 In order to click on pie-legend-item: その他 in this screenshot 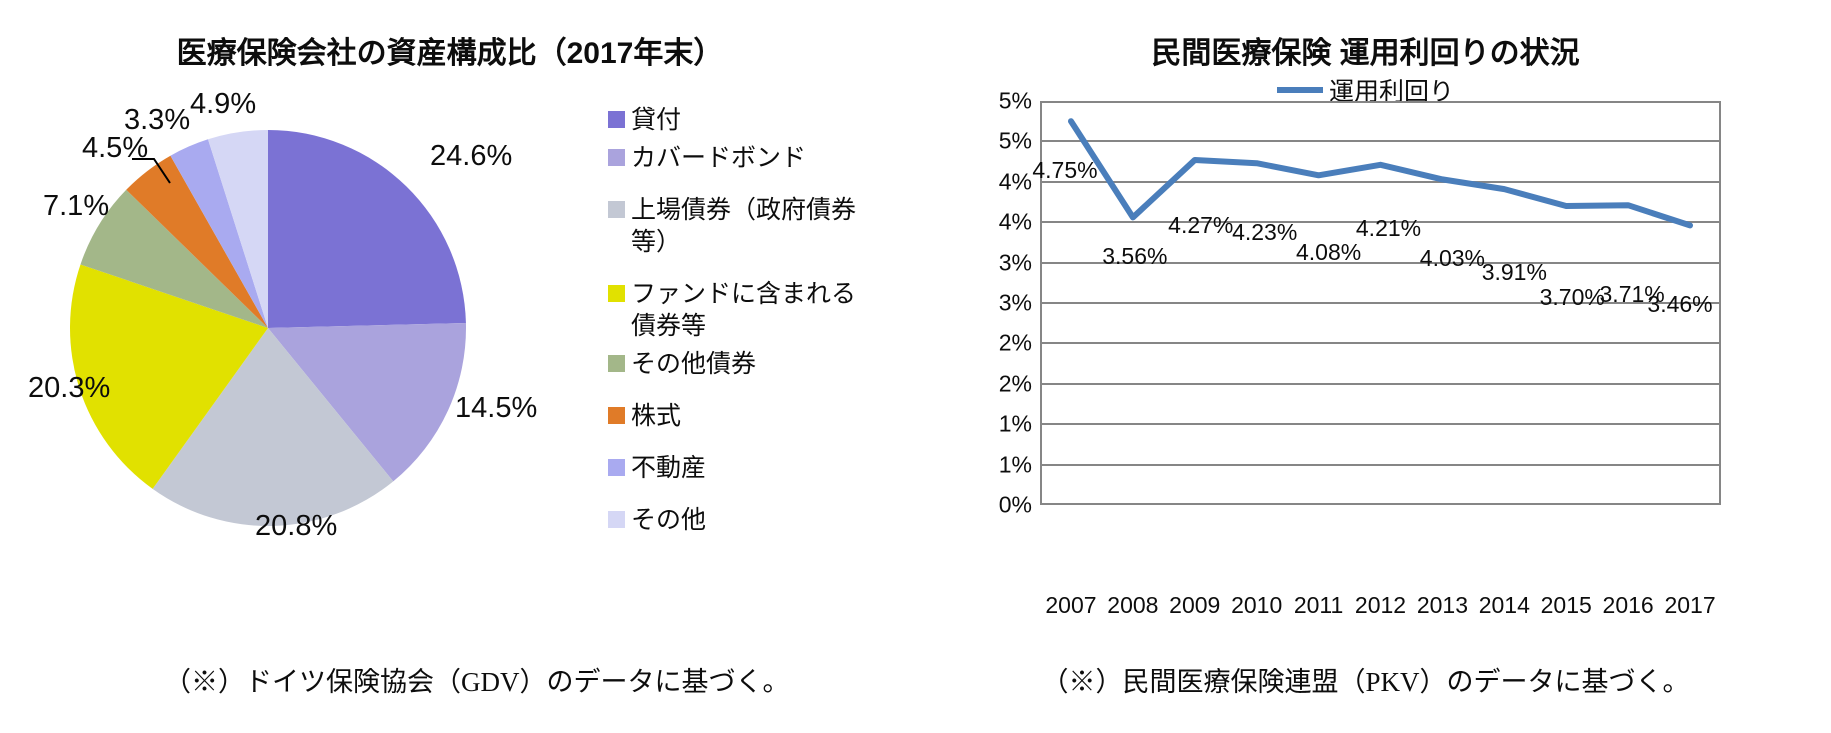, I will do `click(743, 520)`.